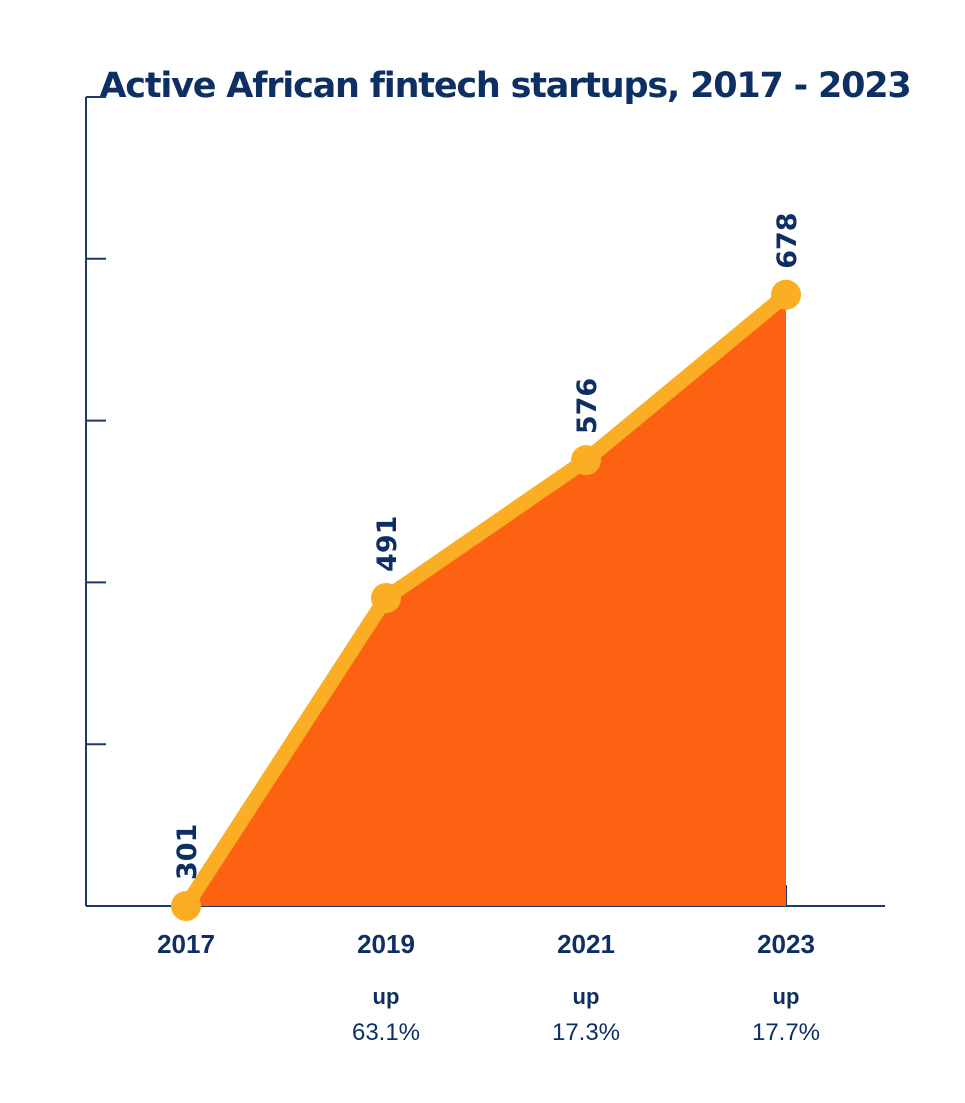  I want to click on x-tick-label: 2023, so click(786, 944).